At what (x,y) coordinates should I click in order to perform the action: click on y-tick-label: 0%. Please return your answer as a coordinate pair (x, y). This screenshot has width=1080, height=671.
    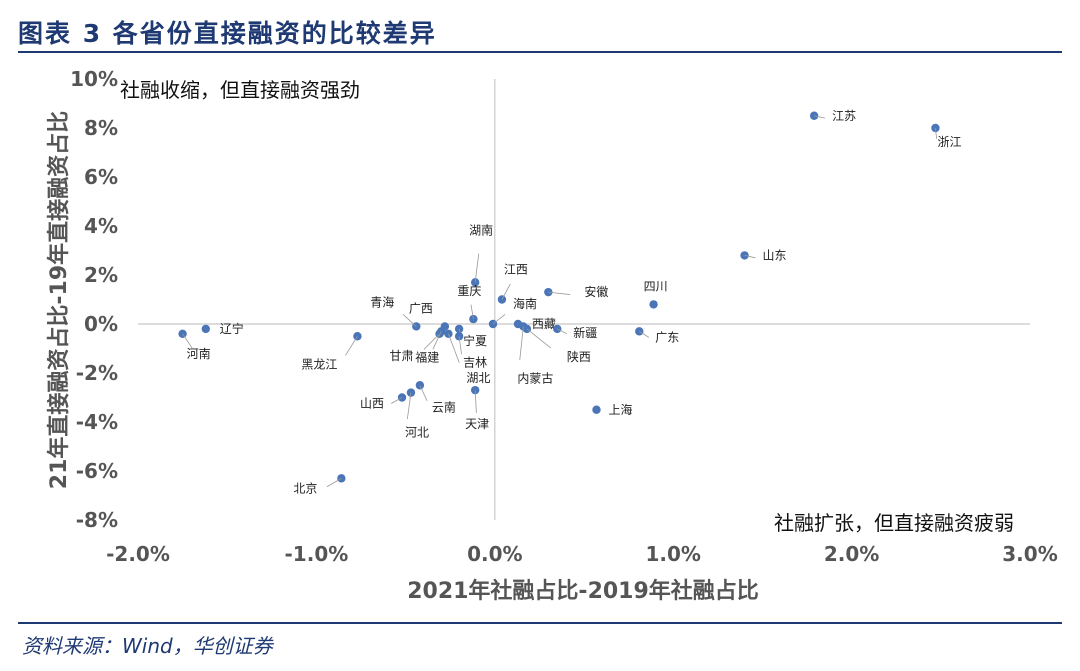
    Looking at the image, I should click on (101, 324).